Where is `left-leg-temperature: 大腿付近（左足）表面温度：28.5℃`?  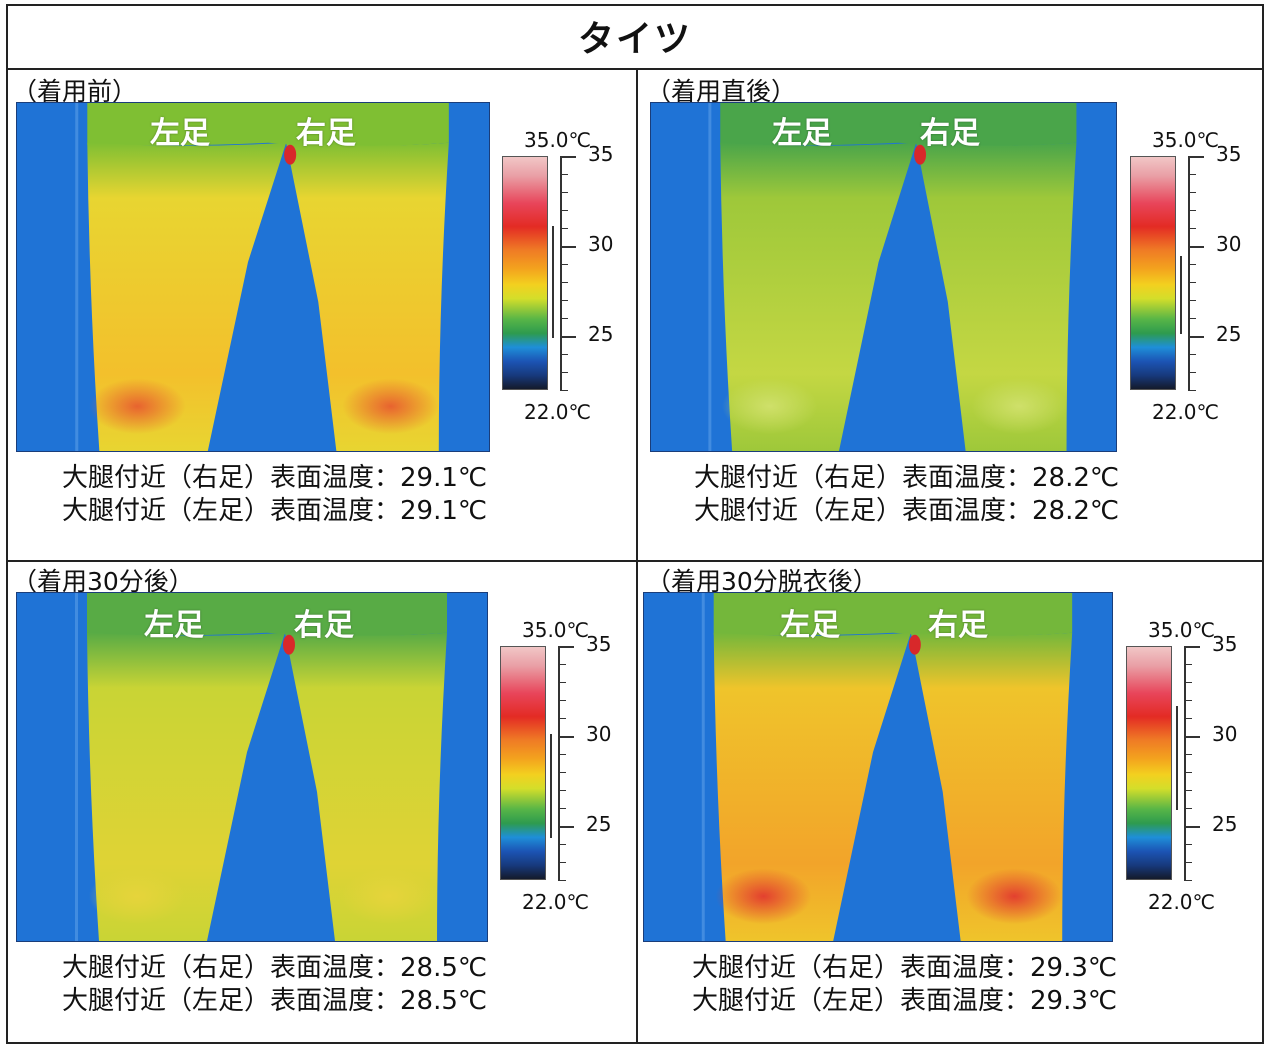 left-leg-temperature: 大腿付近（左足）表面温度：28.5℃ is located at coordinates (275, 1001).